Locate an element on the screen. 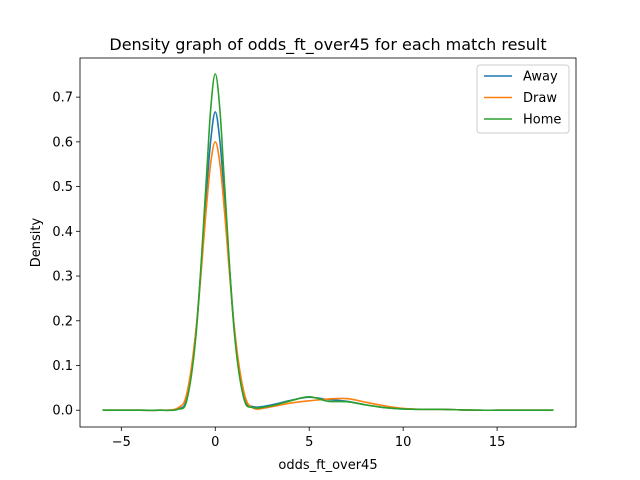 The width and height of the screenshot is (640, 480). x-tick-label: 0 is located at coordinates (215, 442).